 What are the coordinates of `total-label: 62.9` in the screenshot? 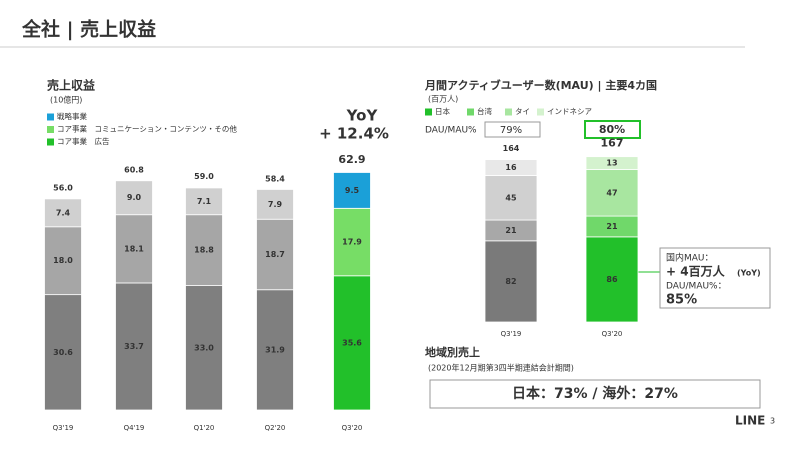 It's located at (351, 159).